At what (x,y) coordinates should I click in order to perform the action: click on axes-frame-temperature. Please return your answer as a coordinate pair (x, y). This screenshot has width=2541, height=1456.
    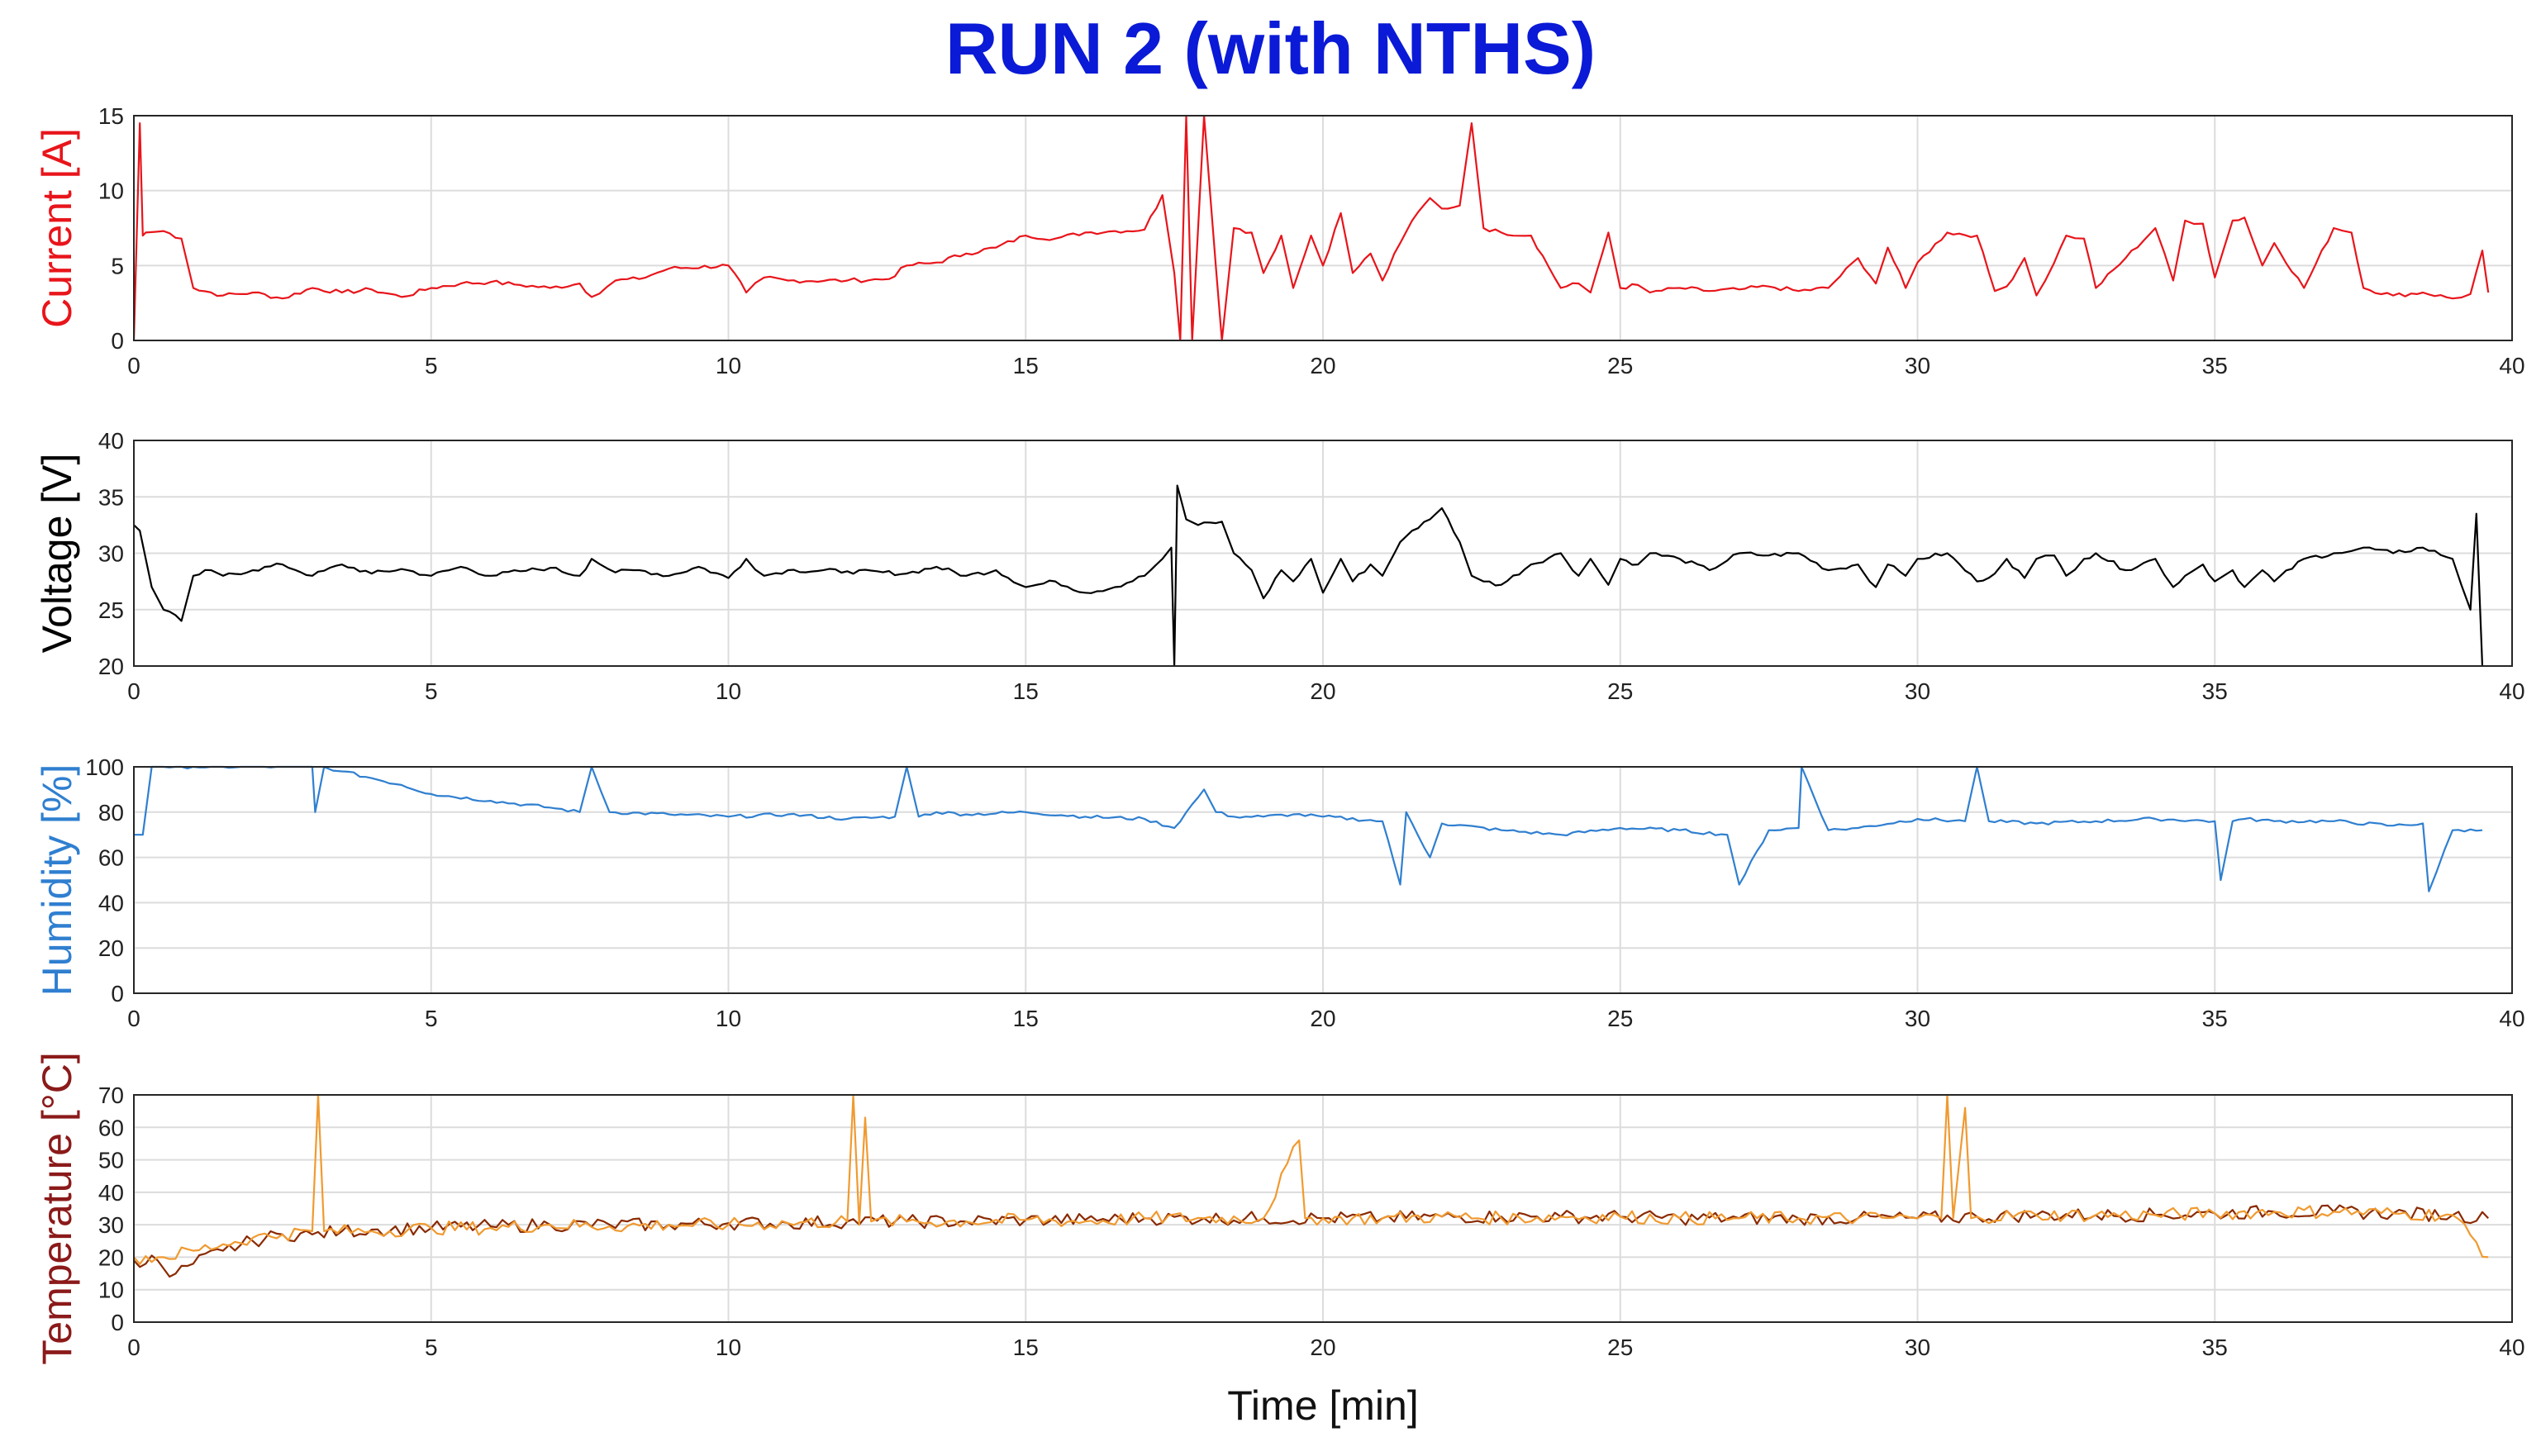
    Looking at the image, I should click on (1323, 1208).